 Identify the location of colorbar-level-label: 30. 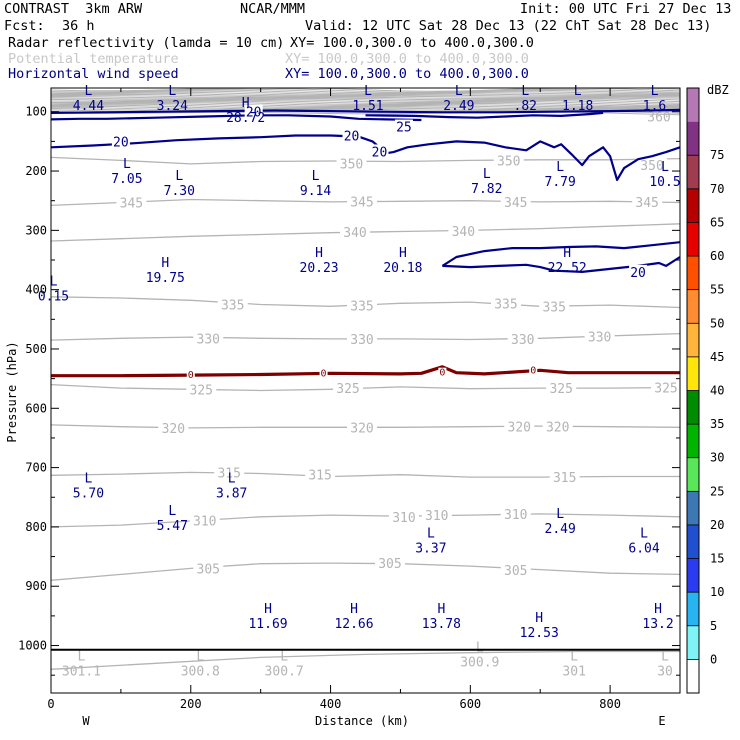
(717, 458).